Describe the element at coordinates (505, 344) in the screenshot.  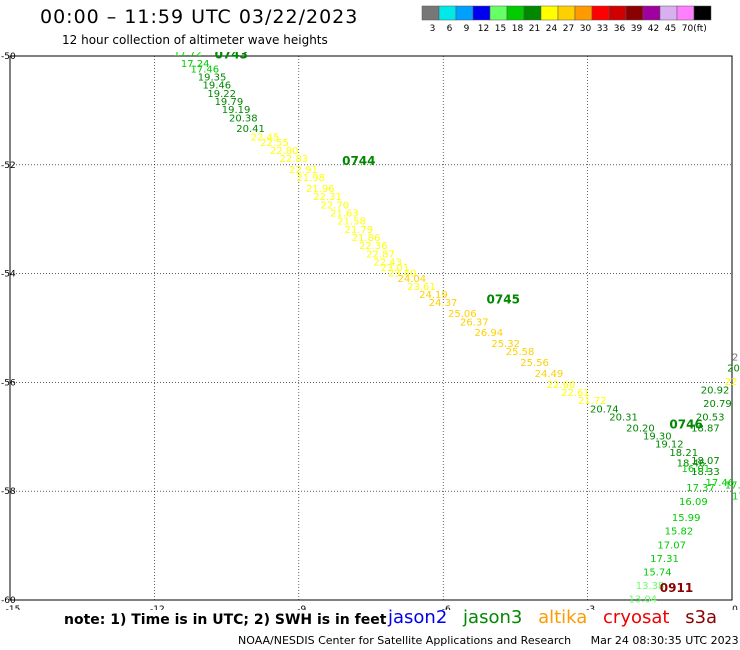
I see `wave-height-point: 25.32` at that location.